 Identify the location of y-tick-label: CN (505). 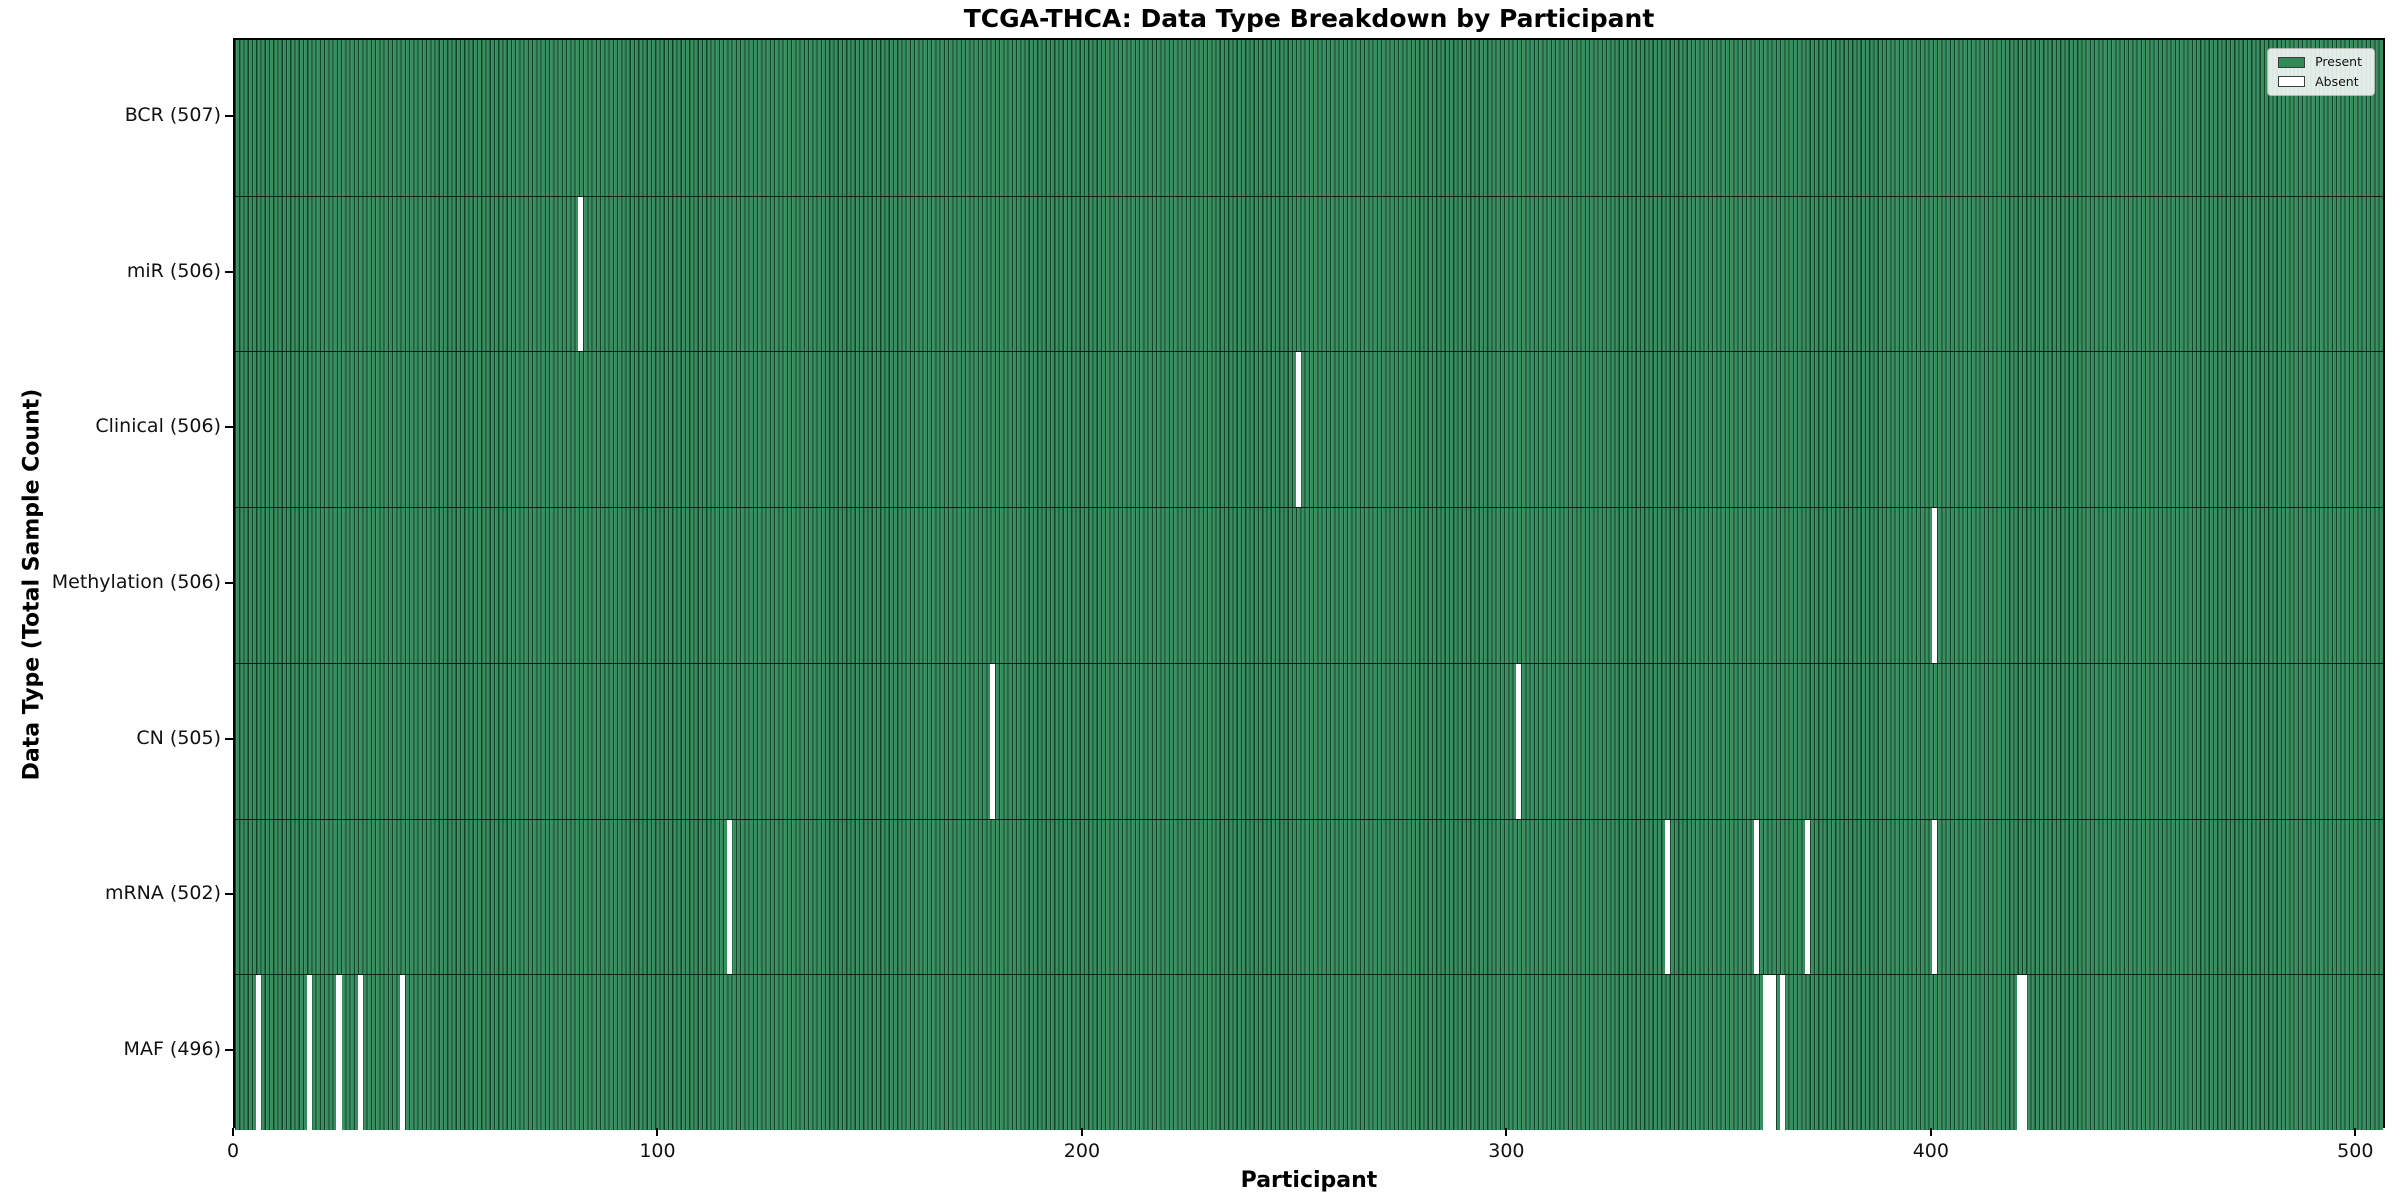
(178, 737).